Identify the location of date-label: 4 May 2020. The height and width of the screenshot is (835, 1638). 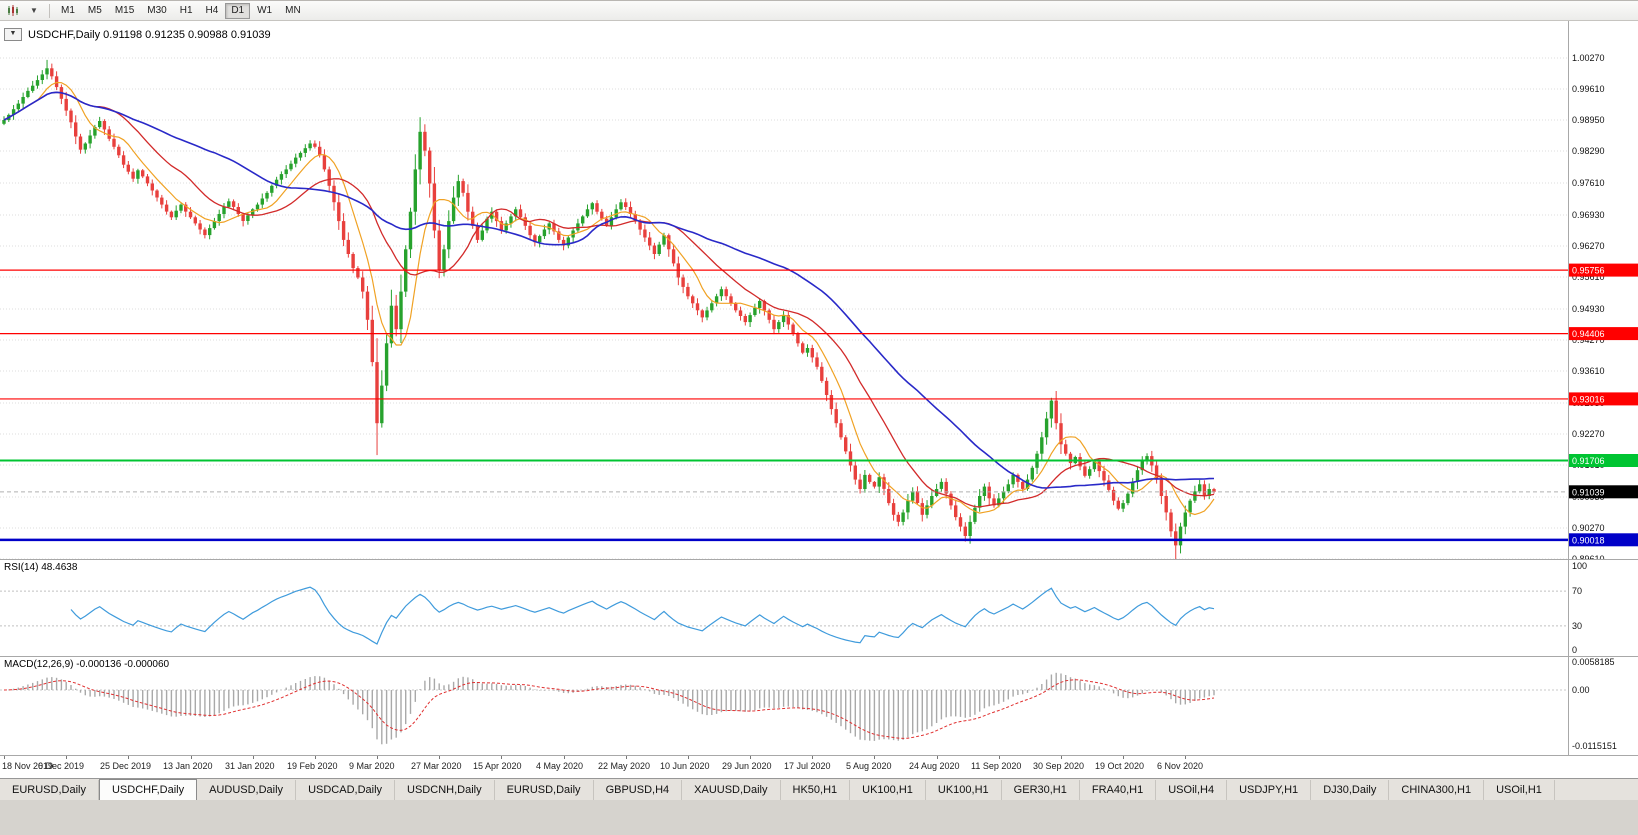
(560, 766).